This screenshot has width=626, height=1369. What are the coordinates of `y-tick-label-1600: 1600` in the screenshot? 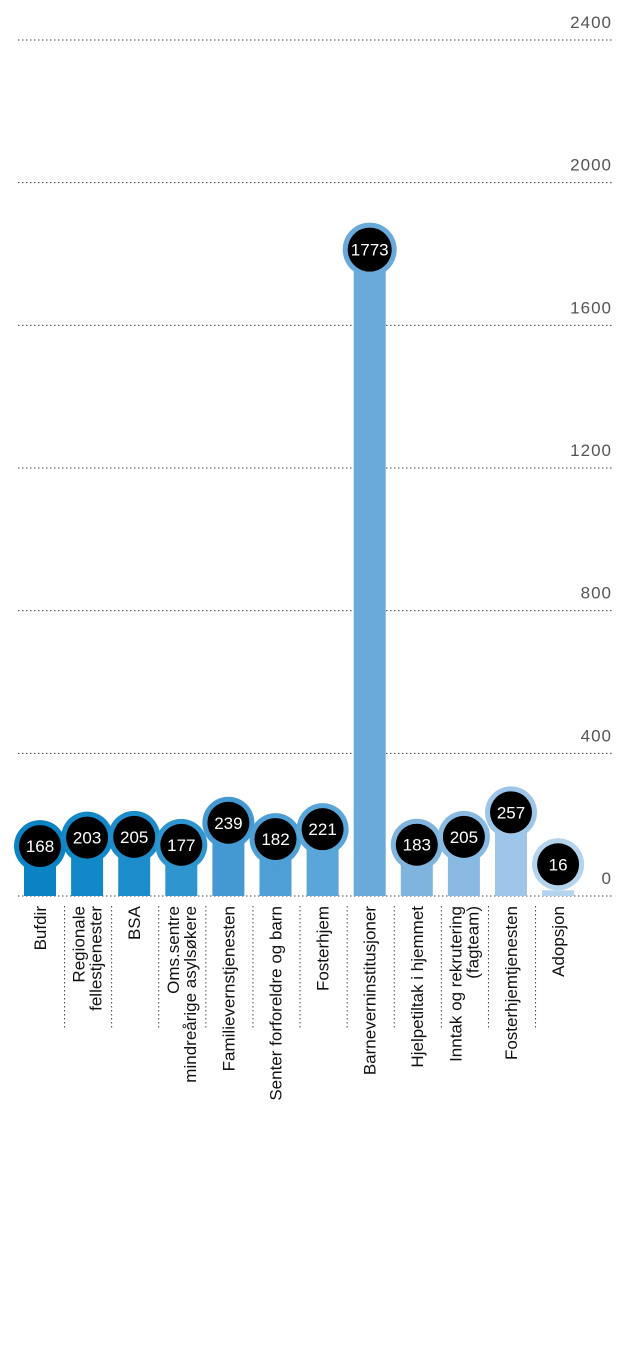 It's located at (591, 307).